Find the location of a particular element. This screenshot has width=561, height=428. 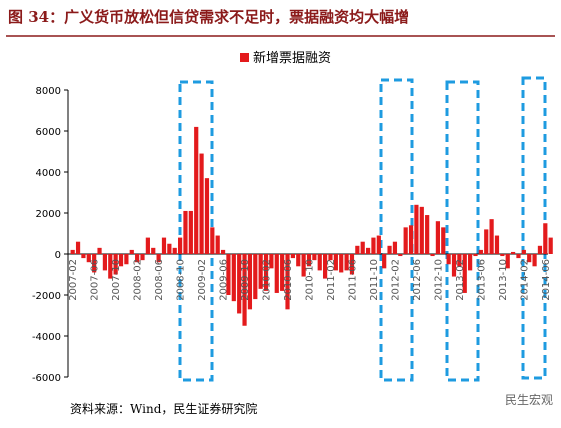

y-tick-label: 8000 is located at coordinates (48, 91).